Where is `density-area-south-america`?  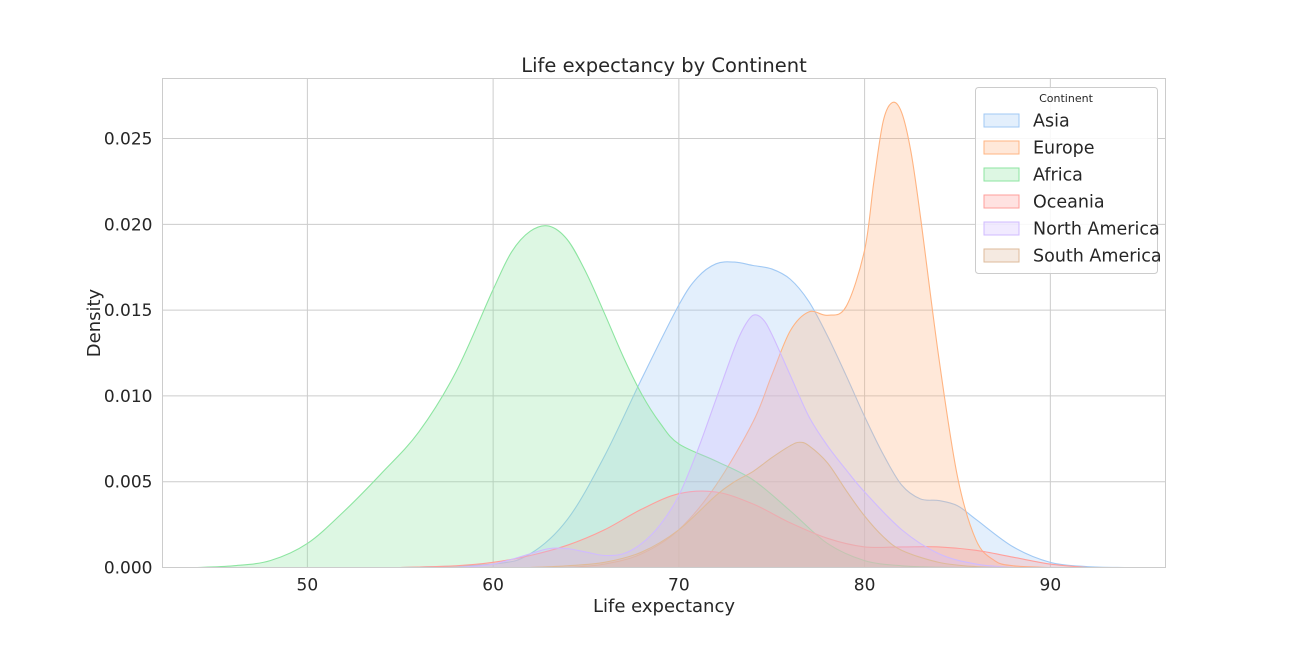
density-area-south-america is located at coordinates (772, 505).